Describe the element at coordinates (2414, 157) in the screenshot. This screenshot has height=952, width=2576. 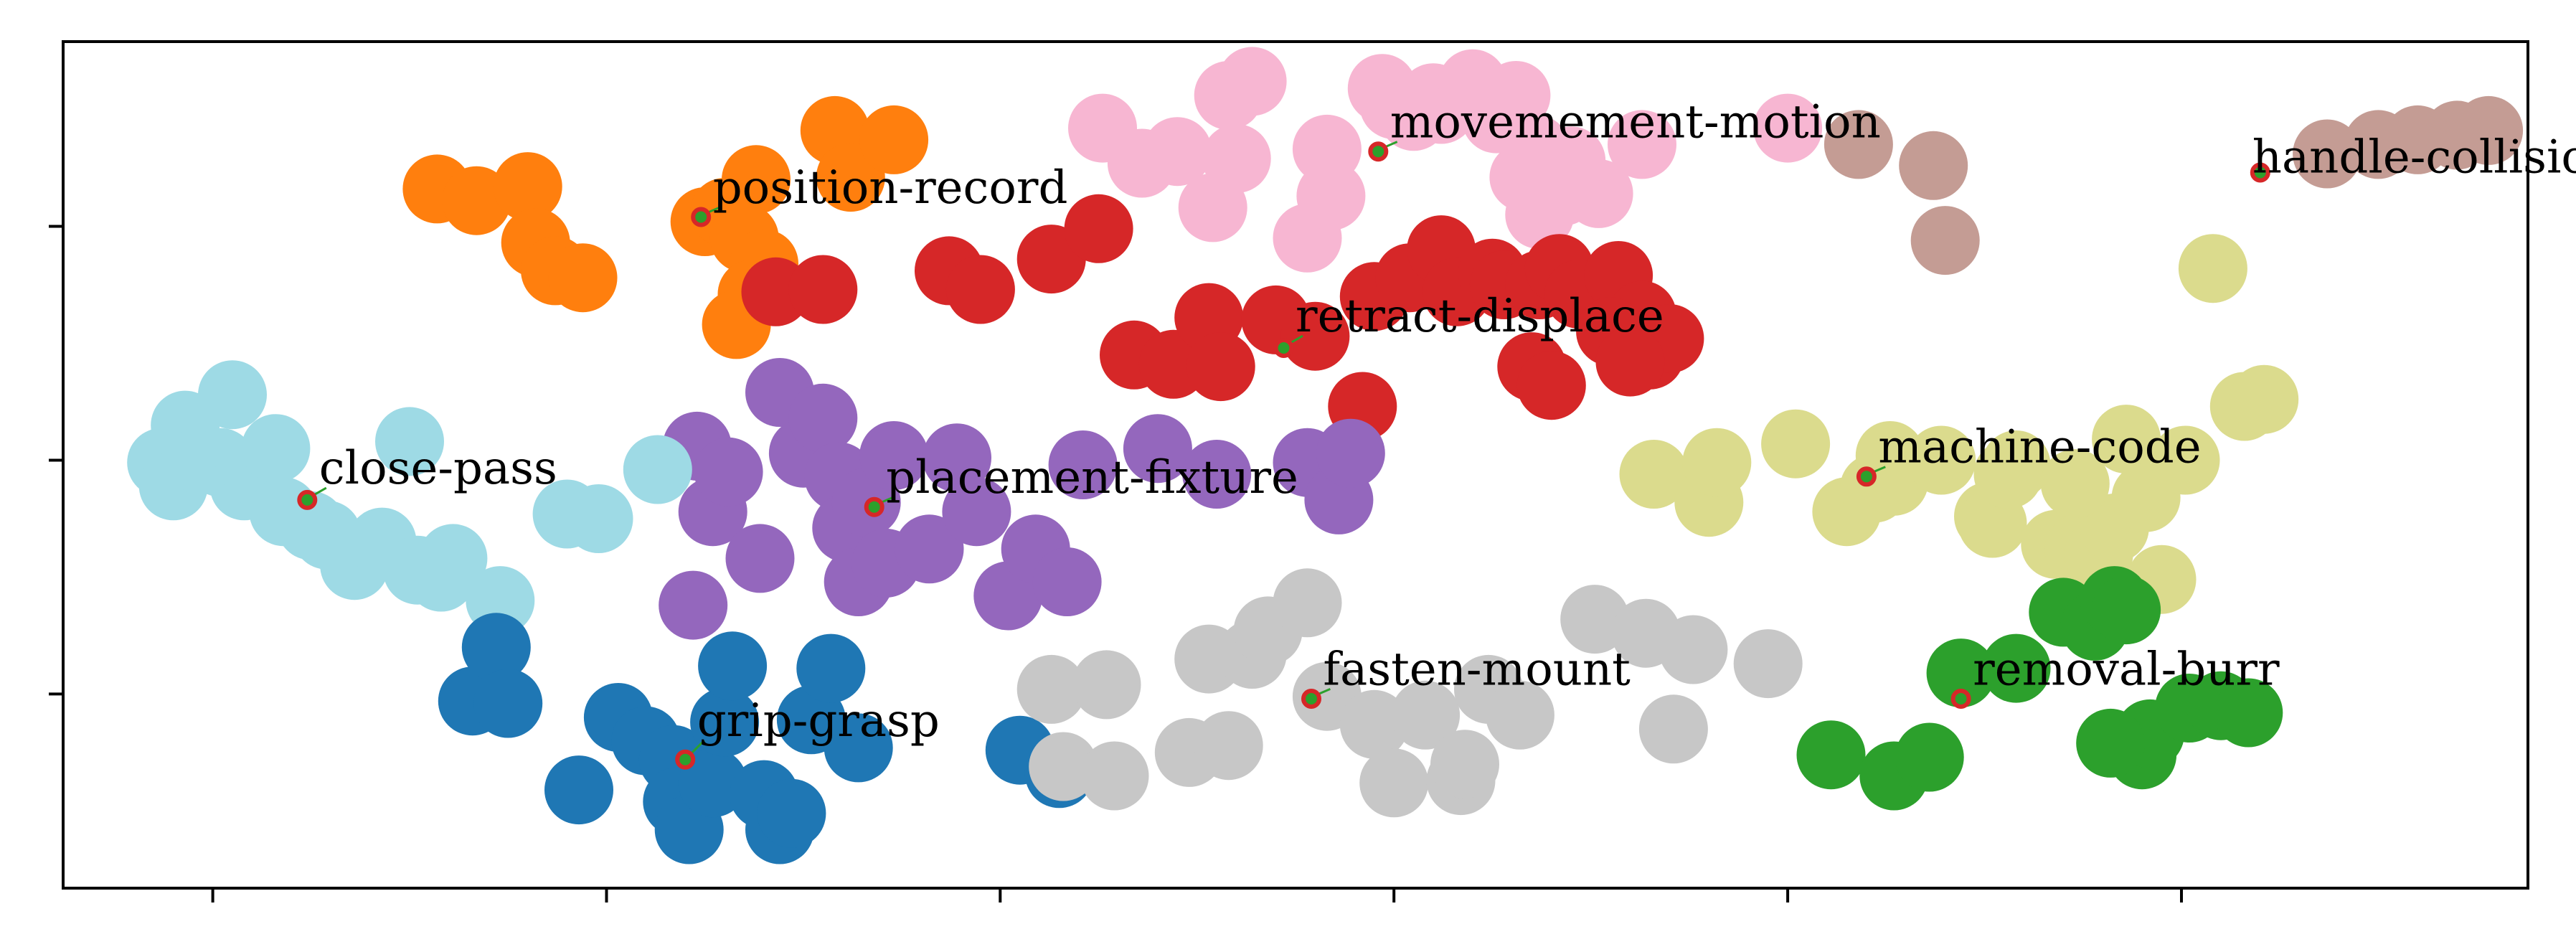
I see `annotation-label-2: handle-collision` at that location.